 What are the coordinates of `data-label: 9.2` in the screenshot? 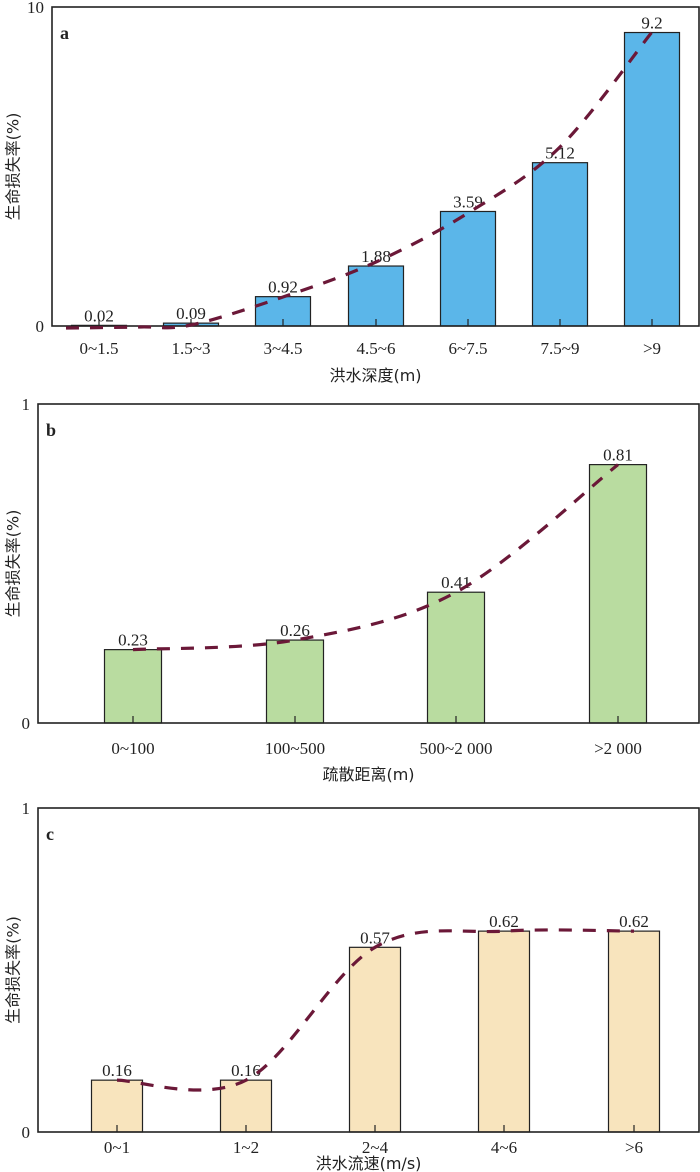 It's located at (651, 23).